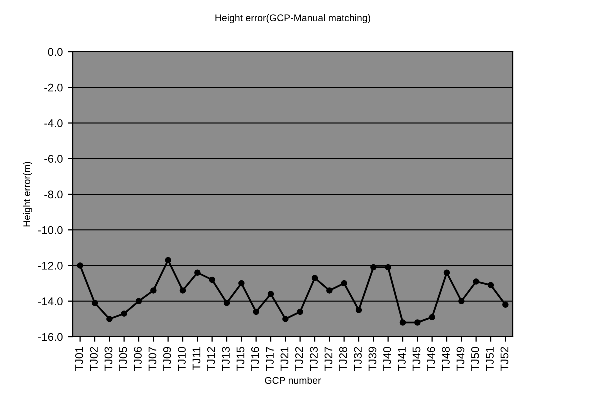 The width and height of the screenshot is (590, 400). What do you see at coordinates (27, 194) in the screenshot?
I see `y-axis-title: Height error(m)` at bounding box center [27, 194].